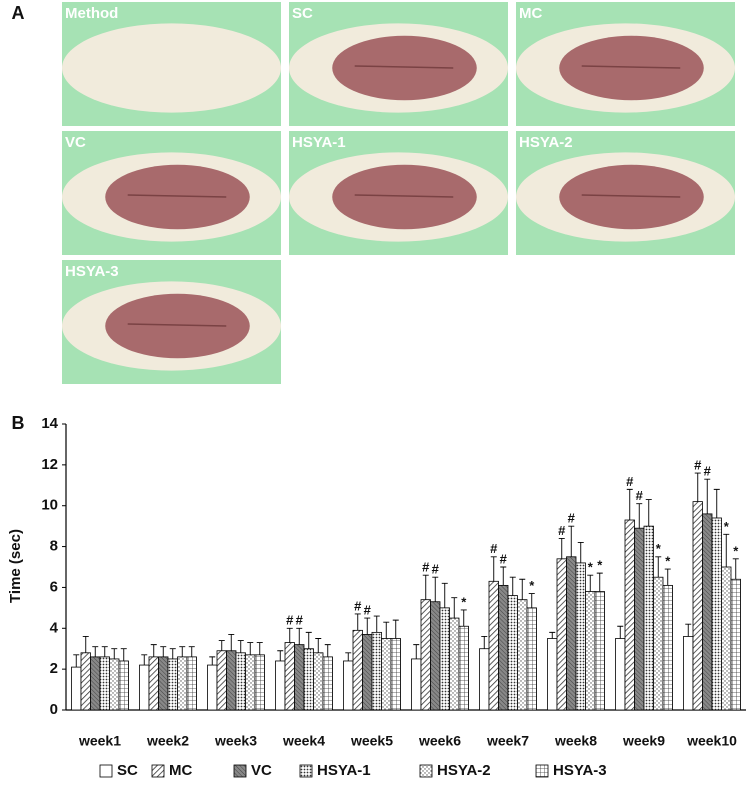 The height and width of the screenshot is (786, 750). What do you see at coordinates (439, 741) in the screenshot?
I see `x-tick-label: week6` at bounding box center [439, 741].